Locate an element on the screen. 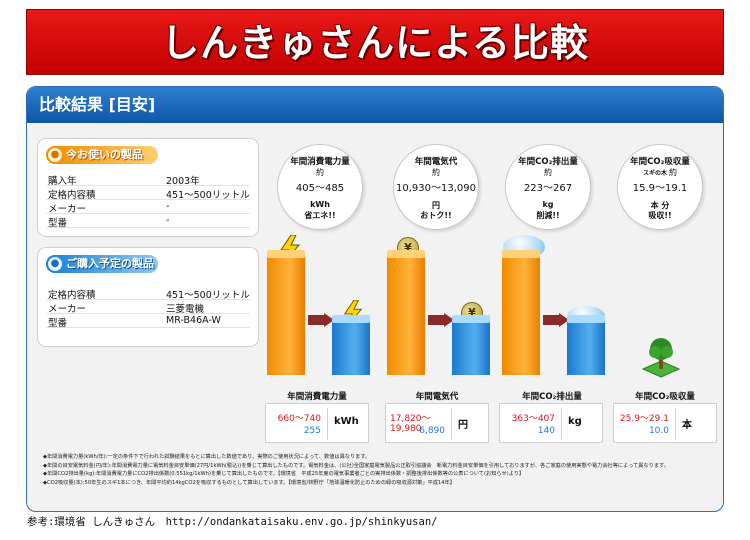 Image resolution: width=750 pixels, height=540 pixels. co2-reduction-bubble: 年間CO₂排出量 約 223〜267 kg 削減!! is located at coordinates (548, 187).